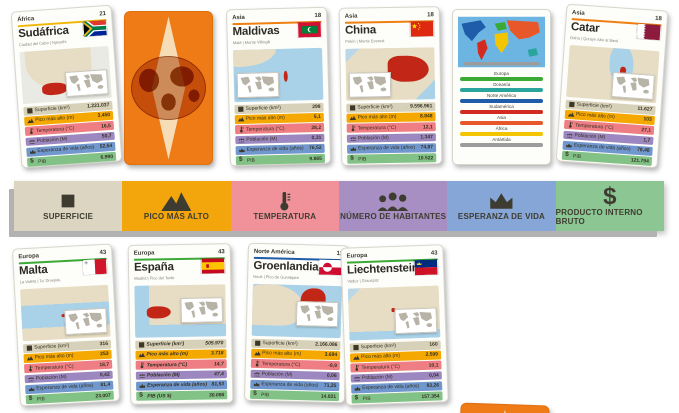 Image resolution: width=679 pixels, height=413 pixels. I want to click on qatar-flag-icon, so click(648, 32).